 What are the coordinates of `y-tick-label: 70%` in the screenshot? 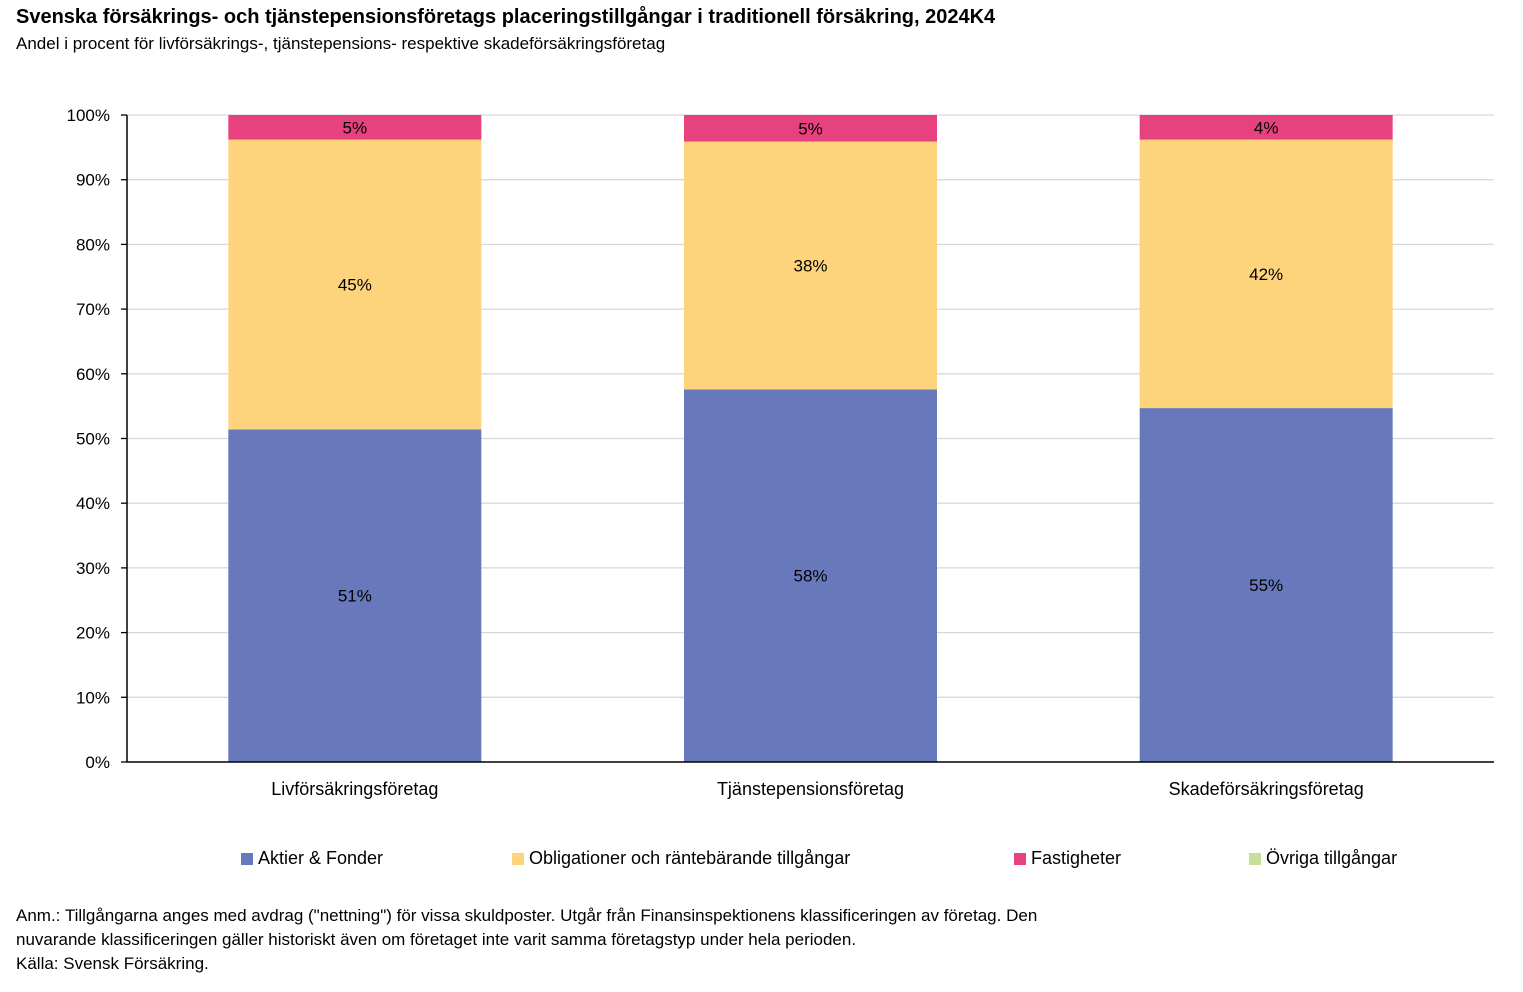 It's located at (93, 309).